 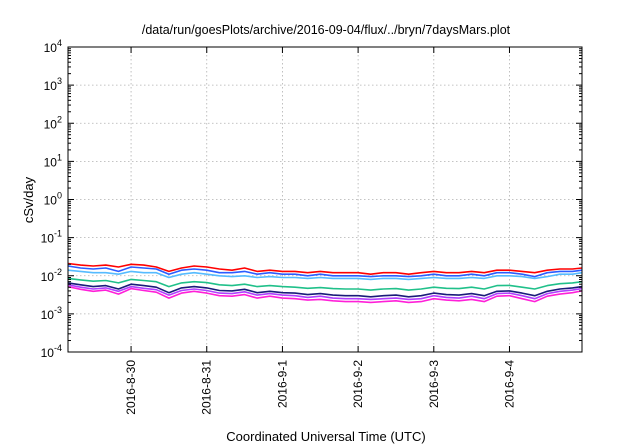 I want to click on y-tick-label: 10⁻¹, so click(x=51, y=237).